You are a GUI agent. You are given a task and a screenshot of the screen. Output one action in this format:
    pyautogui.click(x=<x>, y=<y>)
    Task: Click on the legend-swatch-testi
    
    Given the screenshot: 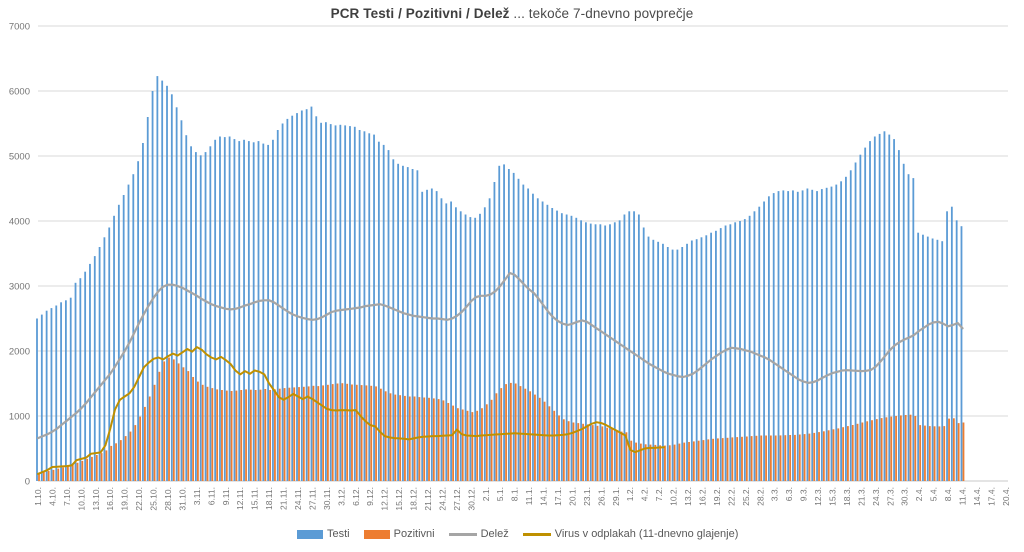 What is the action you would take?
    pyautogui.click(x=310, y=534)
    